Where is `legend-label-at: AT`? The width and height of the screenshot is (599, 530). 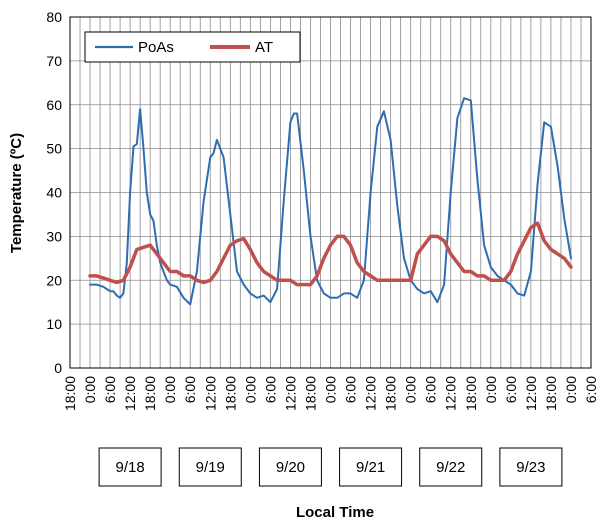 legend-label-at: AT is located at coordinates (264, 47).